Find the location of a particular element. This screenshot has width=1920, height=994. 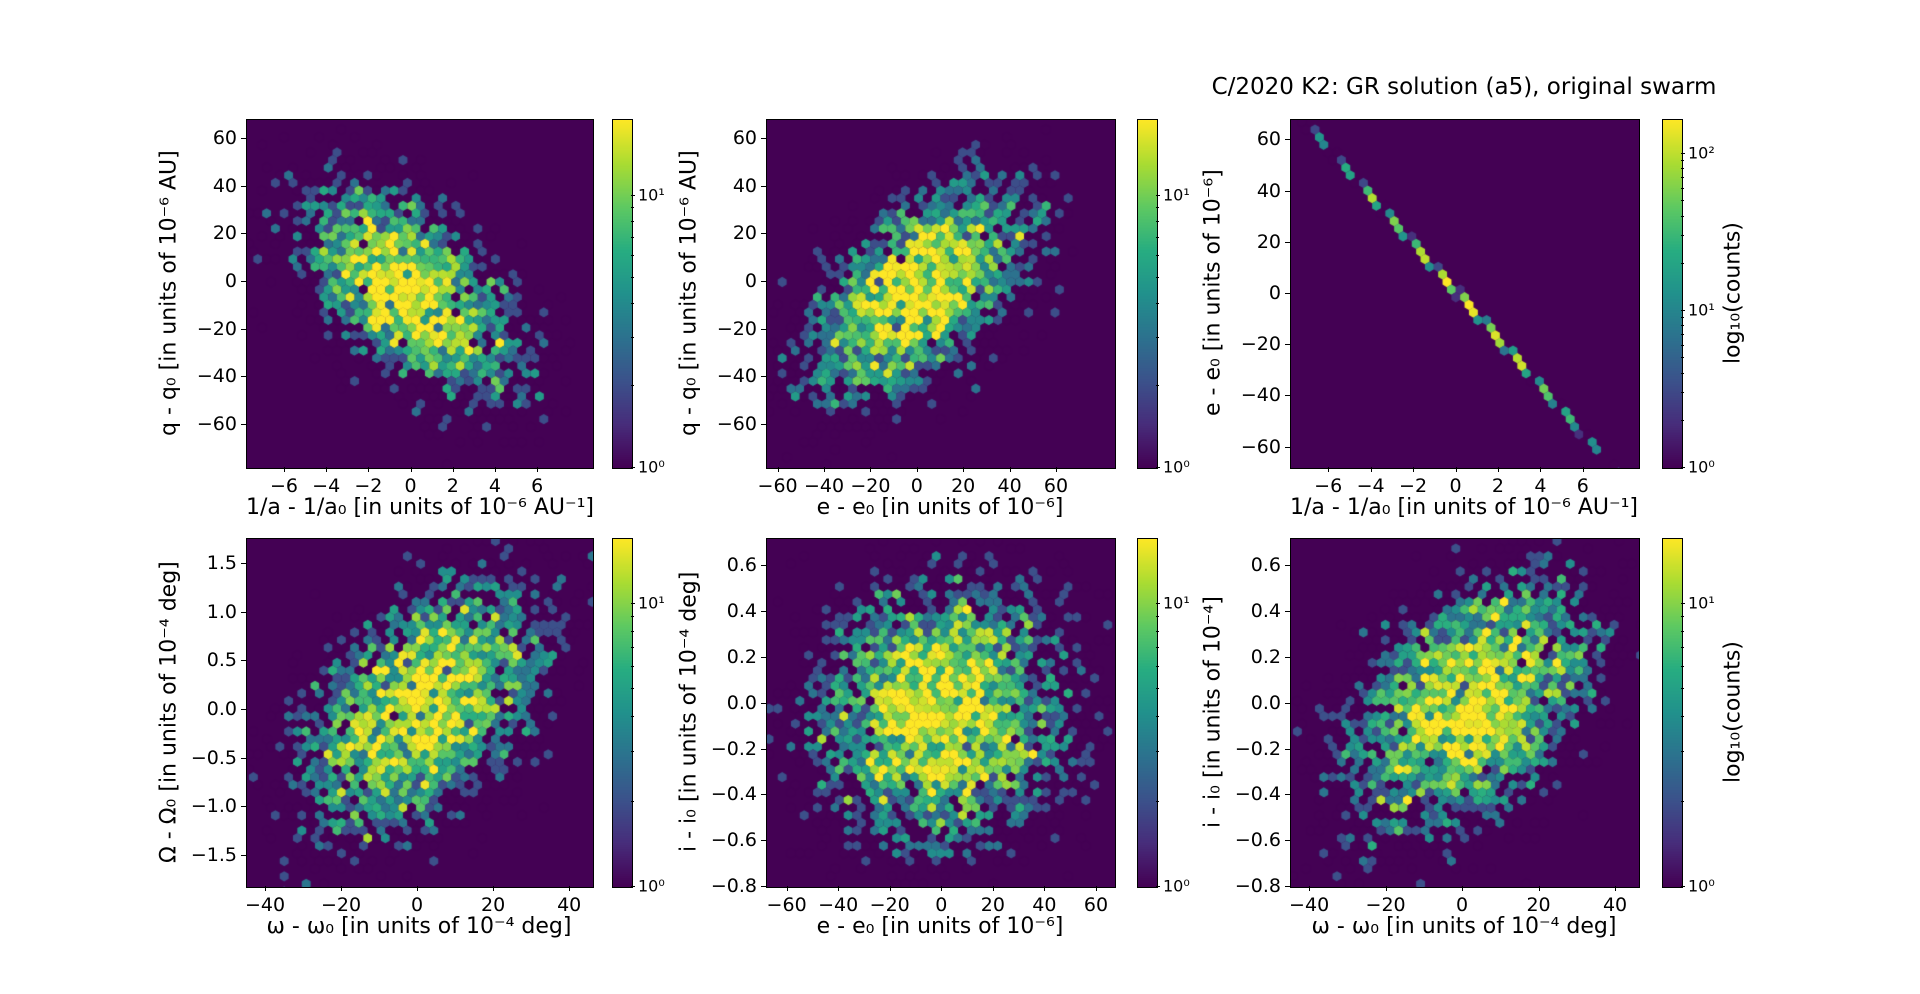

y-axis-label: i - i₀ [in units of 10⁻⁴ deg] is located at coordinates (689, 712).